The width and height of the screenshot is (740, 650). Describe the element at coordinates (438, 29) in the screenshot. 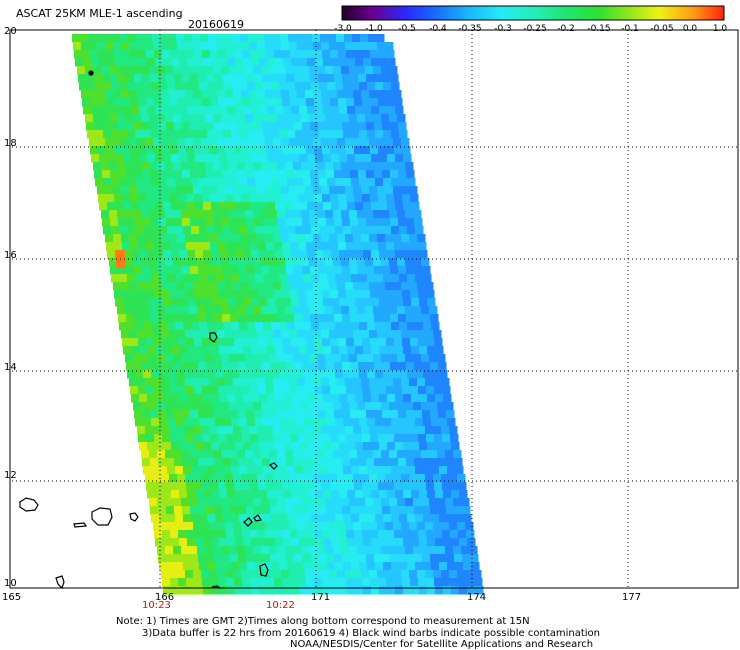

I see `colorbar-label: -0.4` at that location.